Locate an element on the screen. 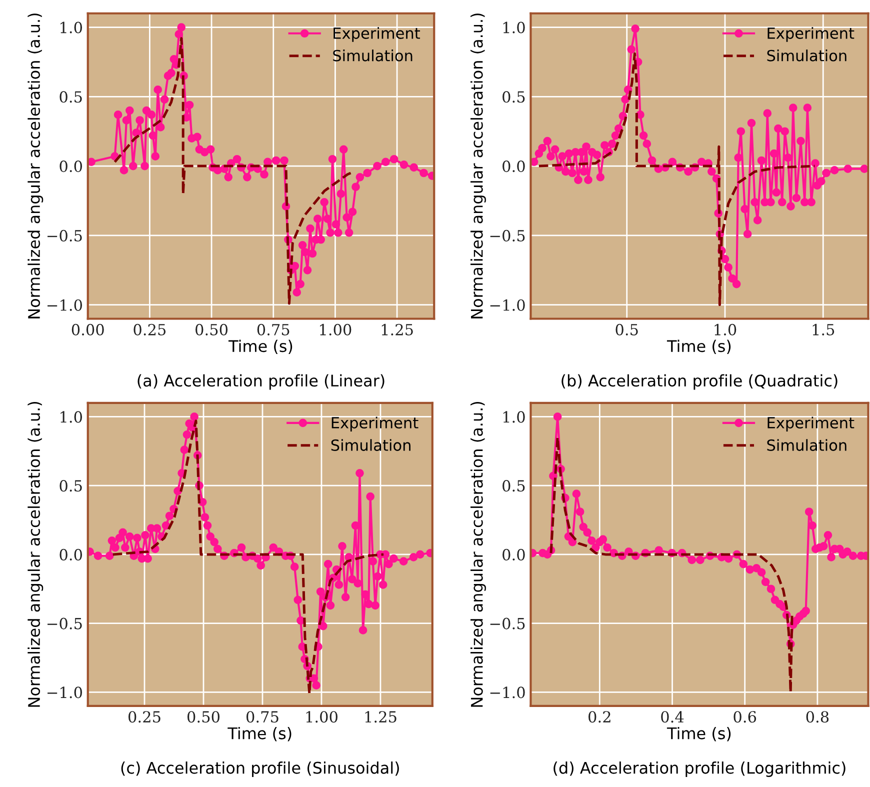  x-tick-label: 0.8 is located at coordinates (817, 717).